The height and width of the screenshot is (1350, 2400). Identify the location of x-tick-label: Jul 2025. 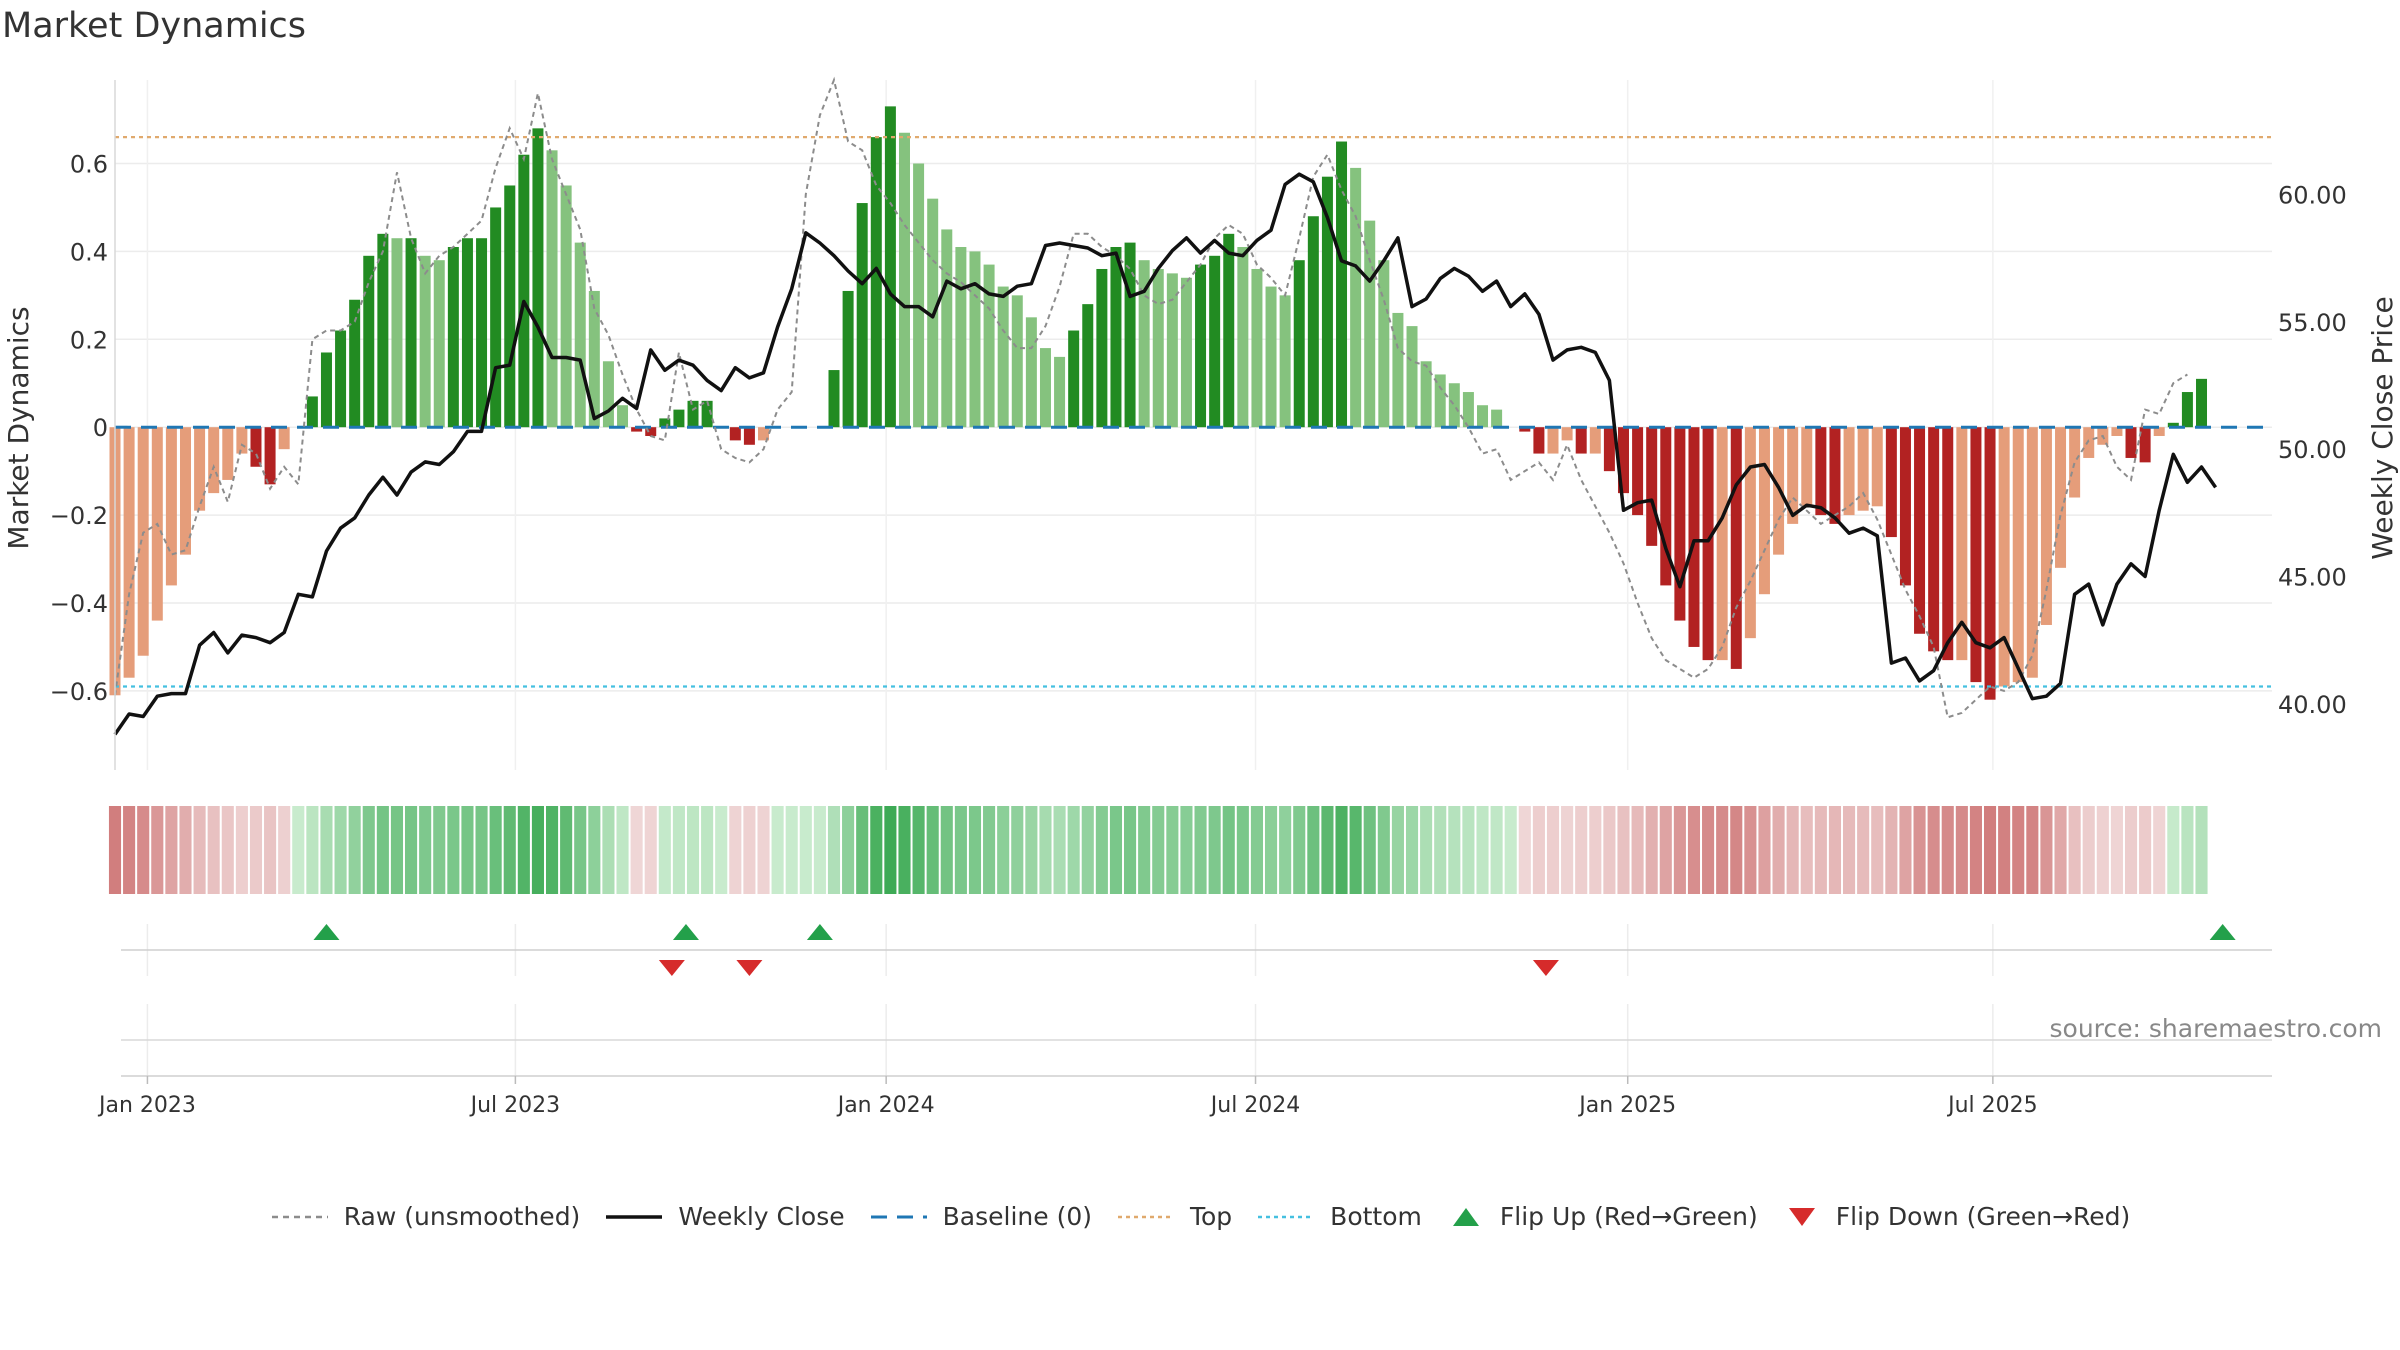
(1992, 1105).